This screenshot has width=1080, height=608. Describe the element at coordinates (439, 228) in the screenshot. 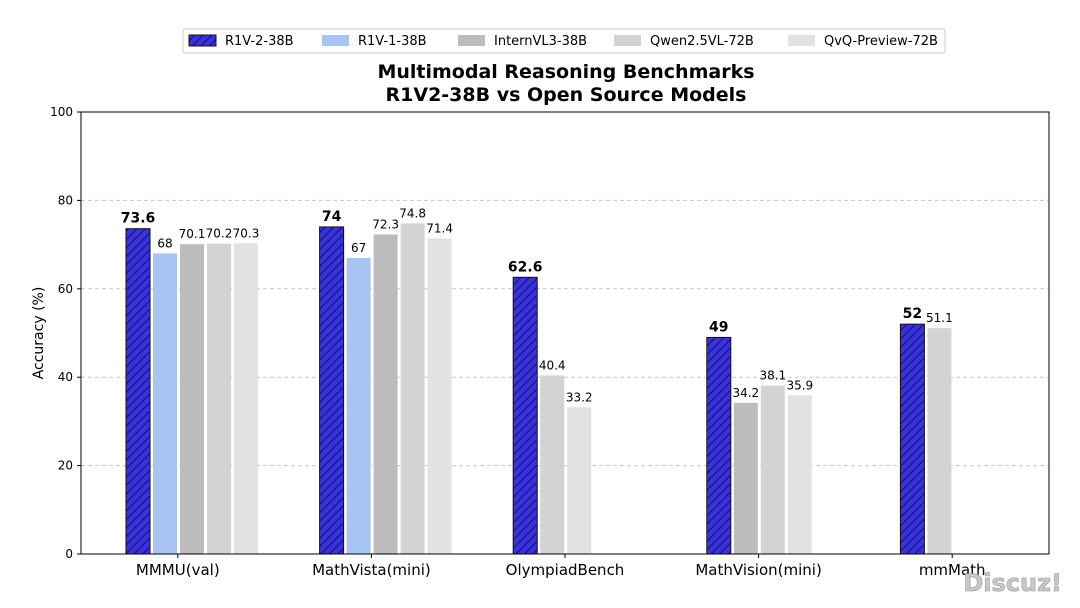

I see `data-label: 71.4` at that location.